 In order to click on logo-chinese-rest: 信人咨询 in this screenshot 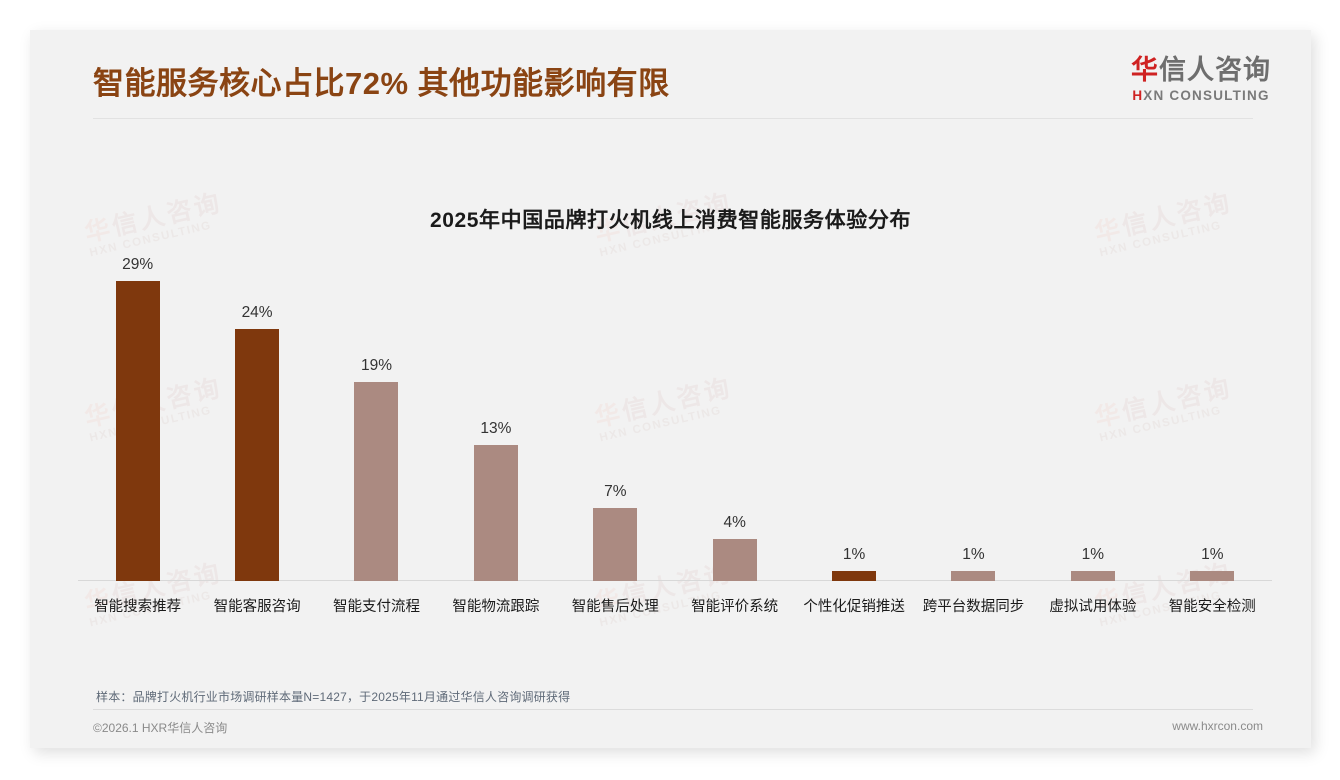, I will do `click(1215, 70)`.